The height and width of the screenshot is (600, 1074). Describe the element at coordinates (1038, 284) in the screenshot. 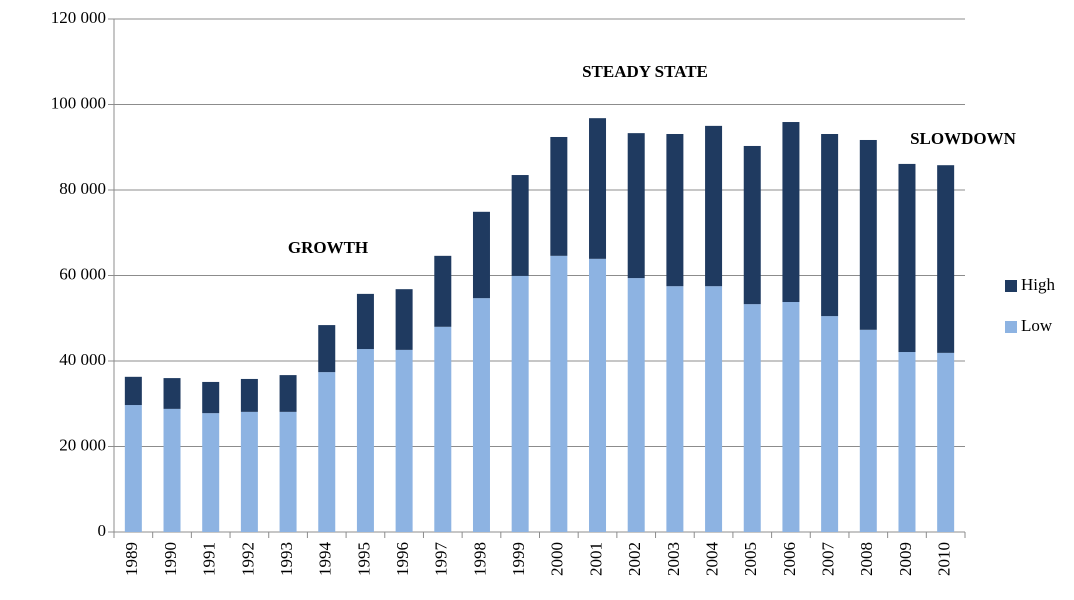

I see `legend-label: High` at that location.